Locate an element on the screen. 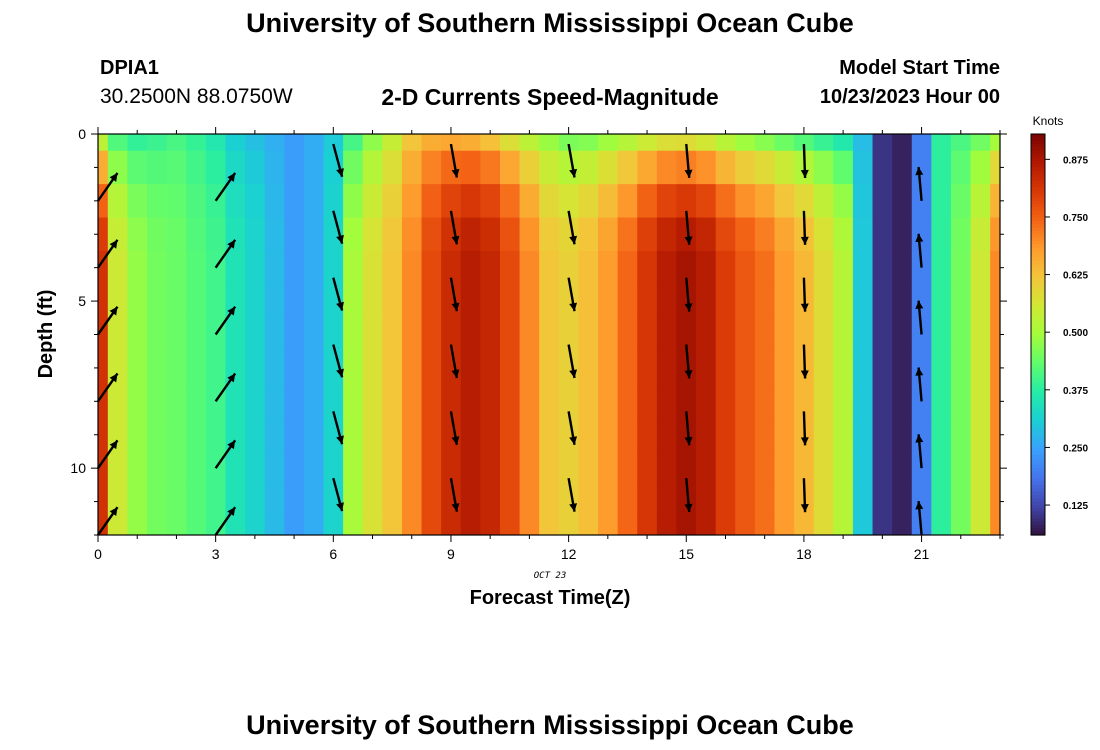 Image resolution: width=1100 pixels, height=750 pixels. model-start-label: Model Start Time is located at coordinates (919, 68).